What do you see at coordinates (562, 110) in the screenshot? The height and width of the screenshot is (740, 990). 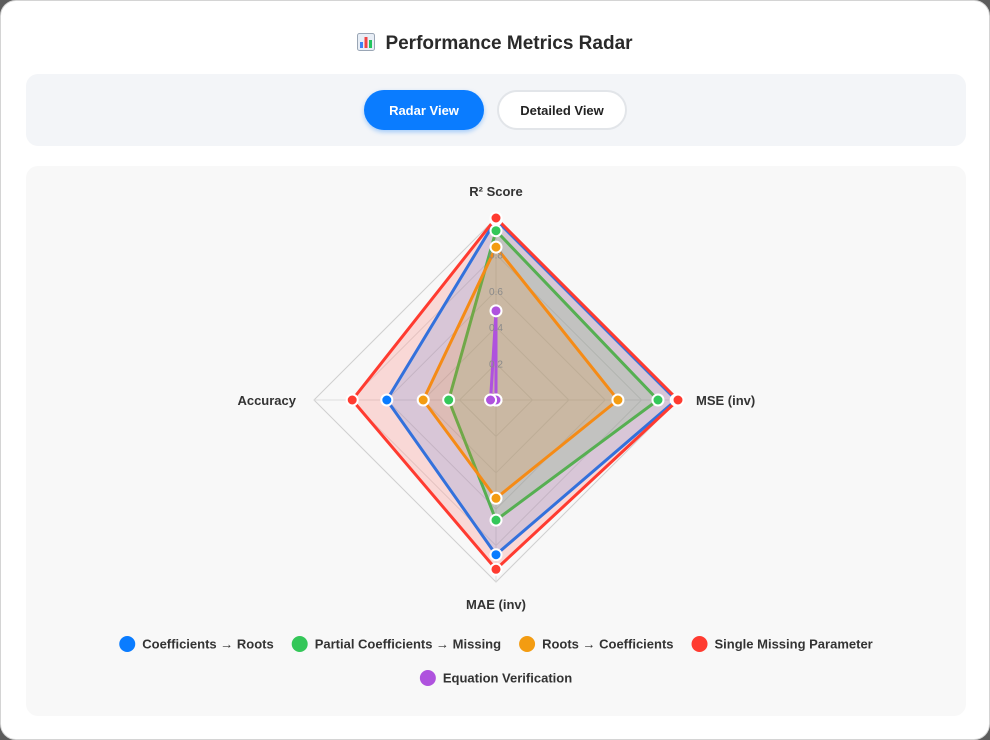 I see `detailed-view-button: Detailed View` at bounding box center [562, 110].